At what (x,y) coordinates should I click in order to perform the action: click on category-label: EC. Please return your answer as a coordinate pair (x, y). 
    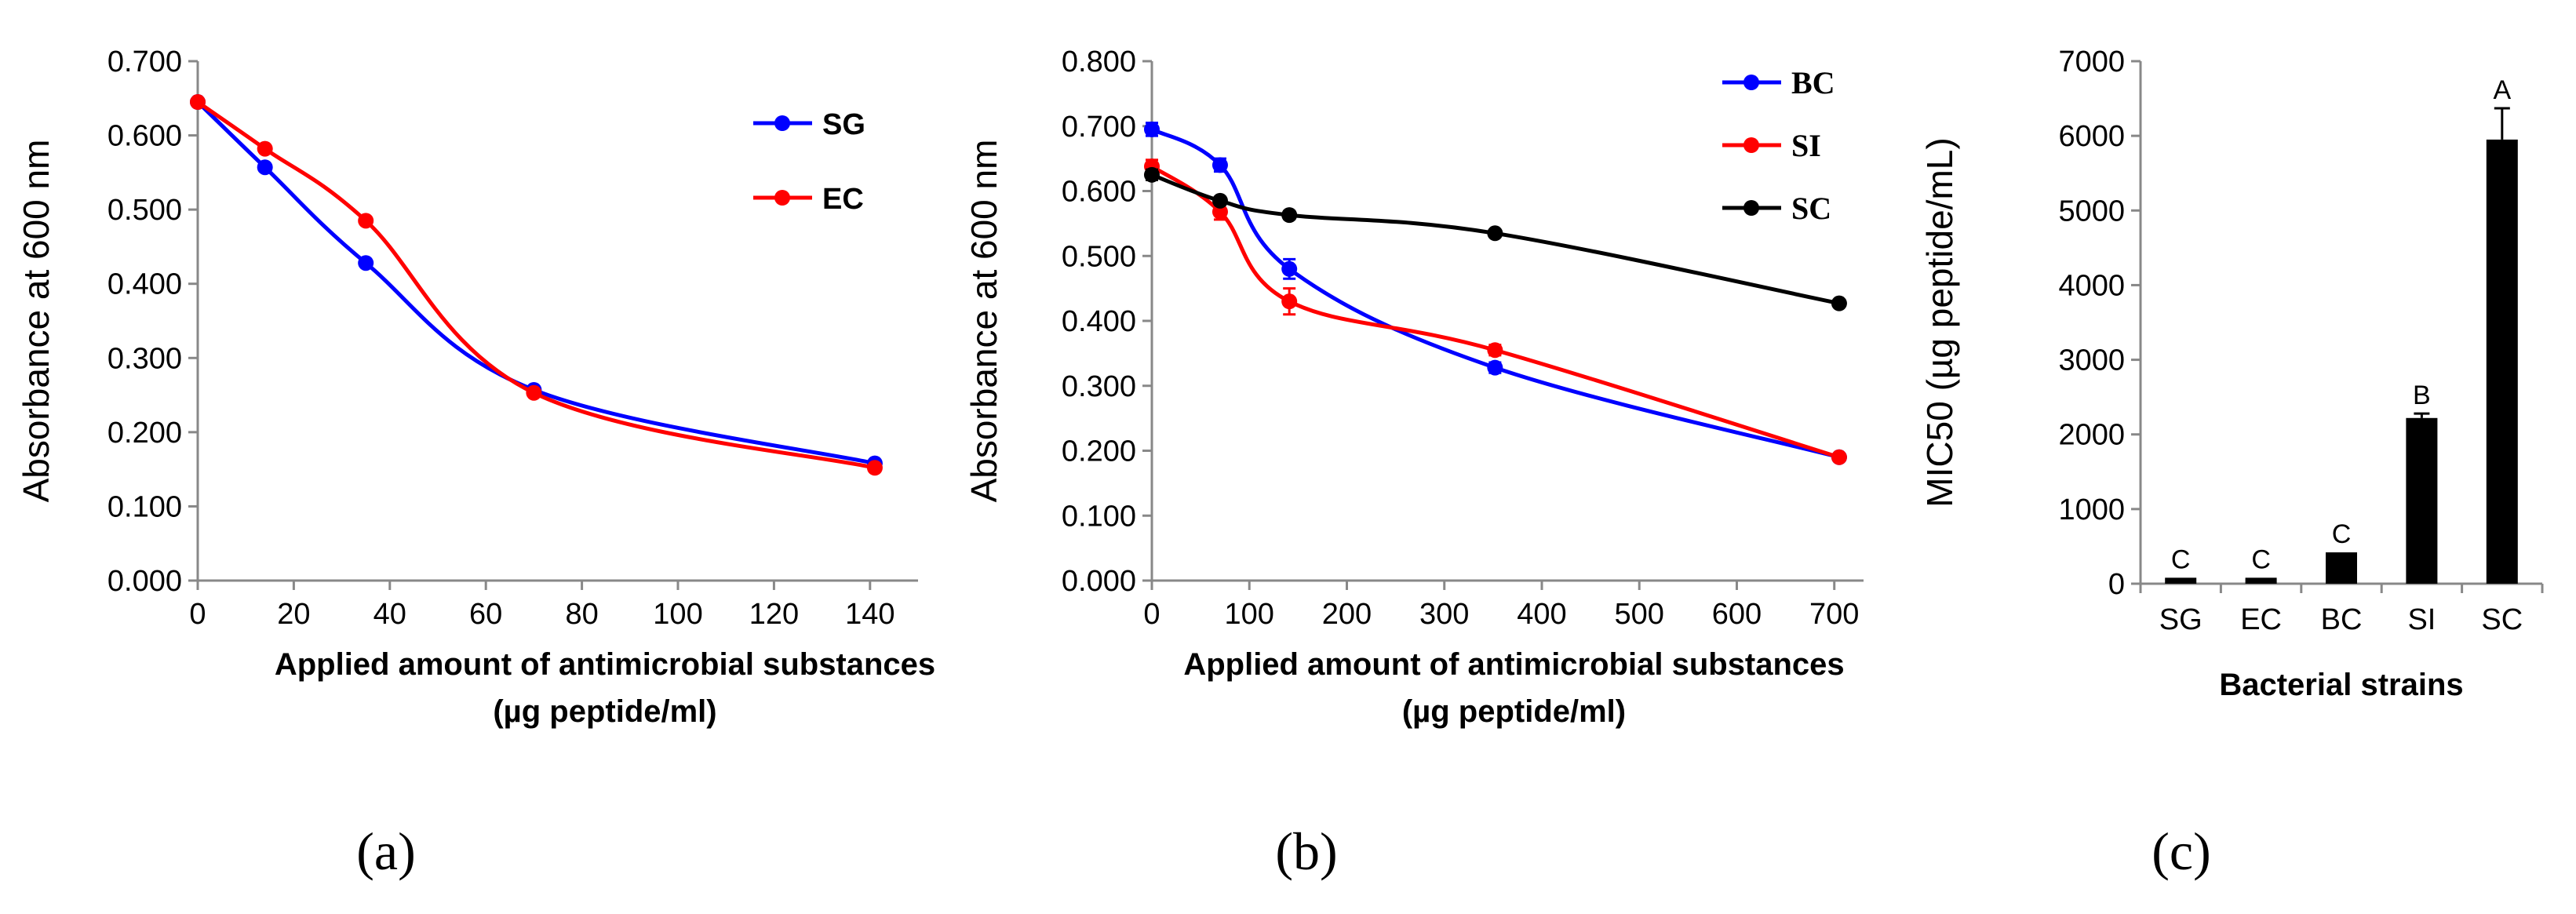
    Looking at the image, I should click on (2261, 619).